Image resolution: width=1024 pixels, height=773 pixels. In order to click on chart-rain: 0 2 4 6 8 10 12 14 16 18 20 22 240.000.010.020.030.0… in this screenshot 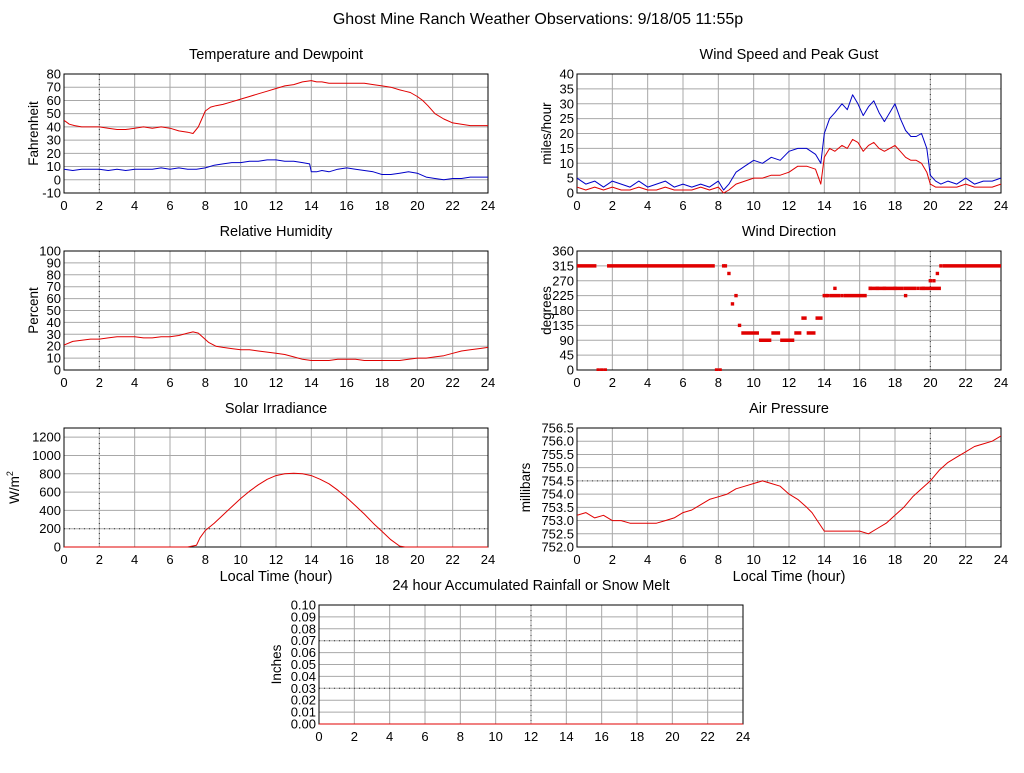, I will do `click(509, 661)`.